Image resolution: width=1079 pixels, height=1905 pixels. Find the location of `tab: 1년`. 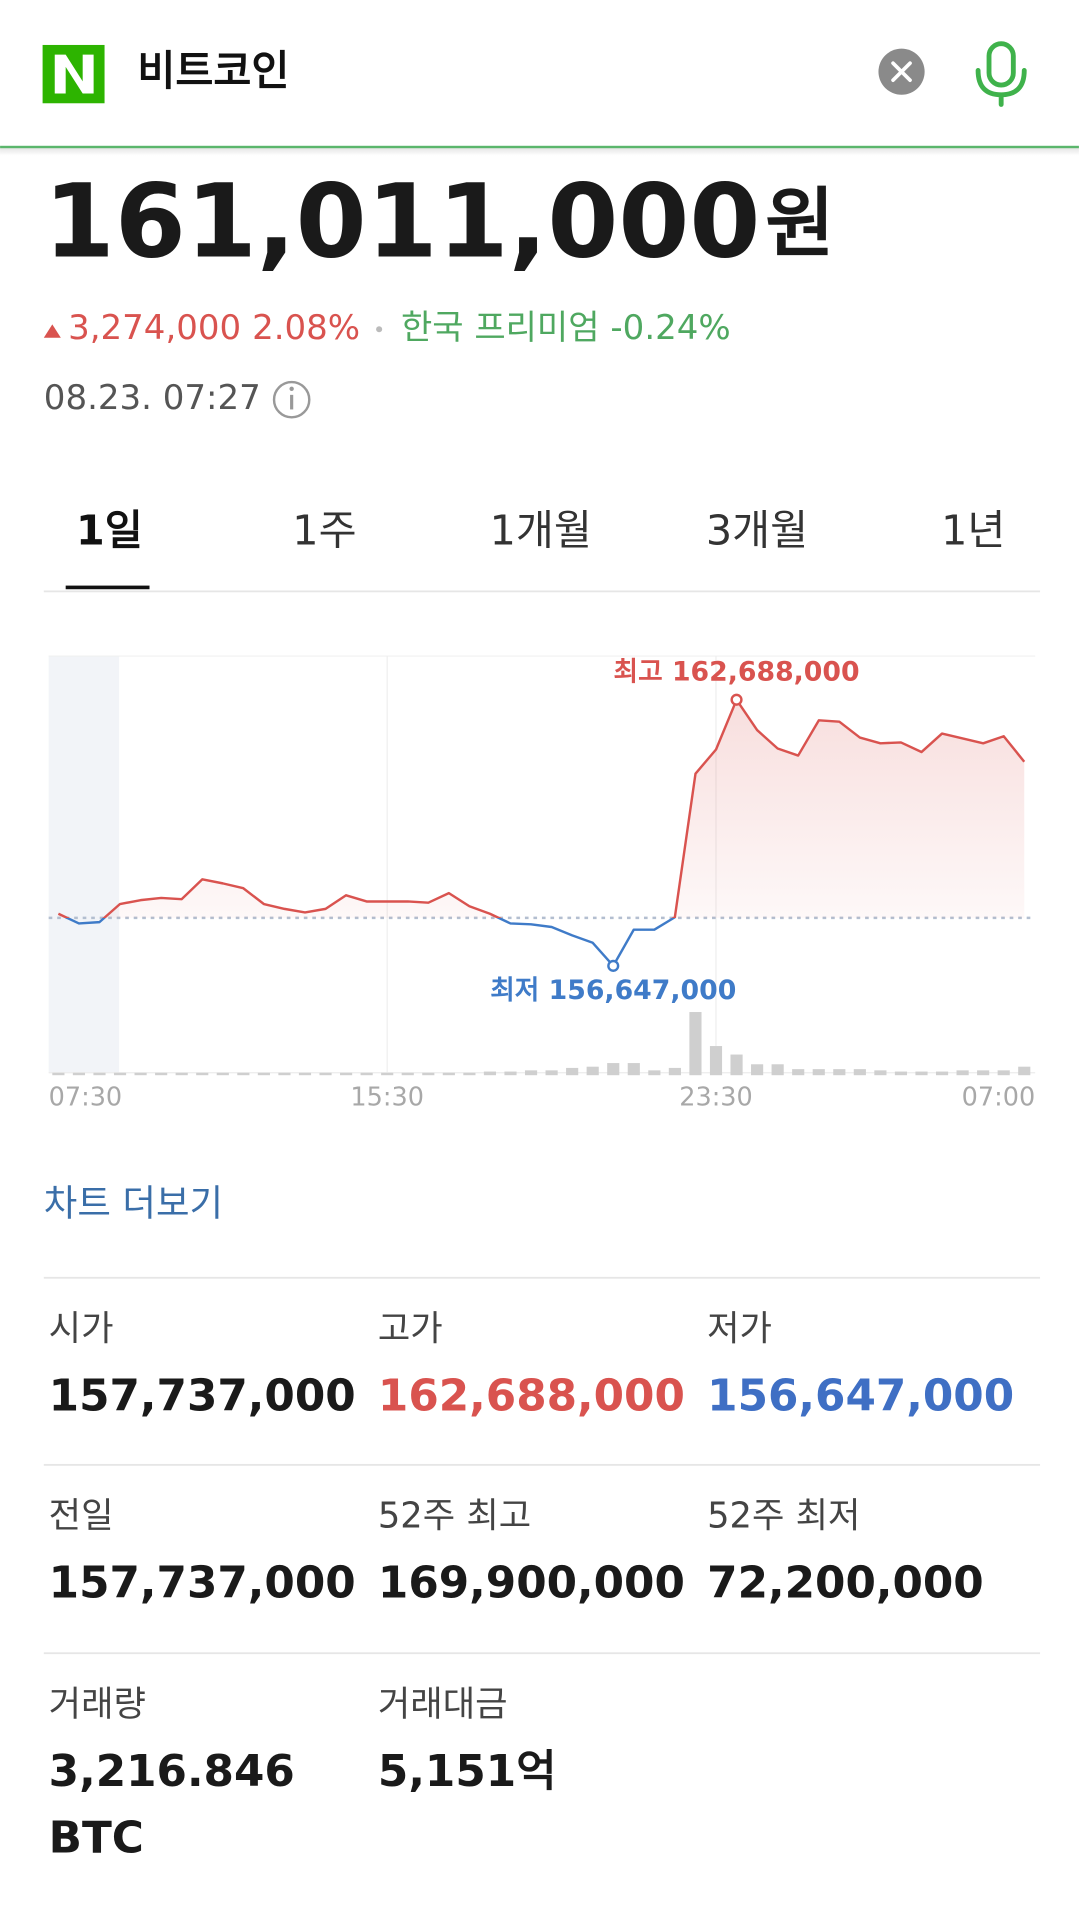

tab: 1년 is located at coordinates (973, 530).